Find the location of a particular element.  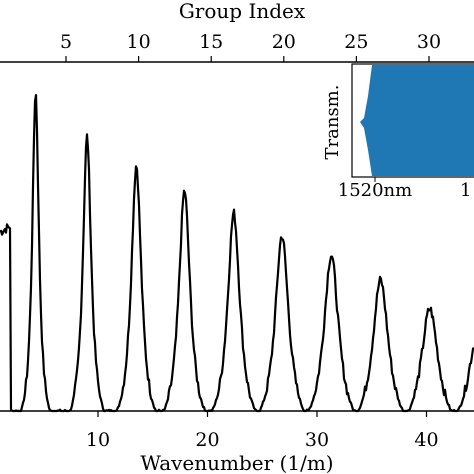

bottom-ticks: 10 20 30 40 is located at coordinates (262, 431).